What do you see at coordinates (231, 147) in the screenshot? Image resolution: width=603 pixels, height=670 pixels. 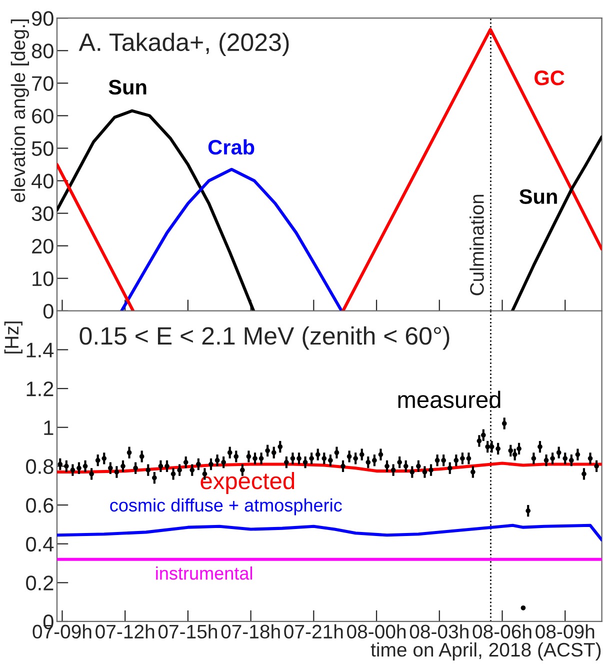 I see `series-label: Crab` at bounding box center [231, 147].